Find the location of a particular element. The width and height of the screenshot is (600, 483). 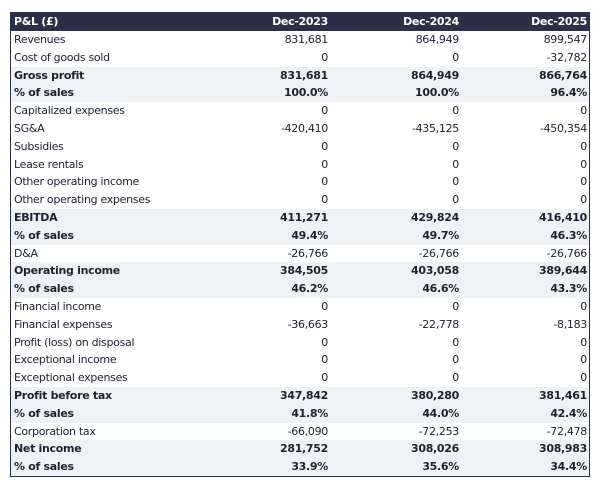

table-row: Profit (loss) on disposal 0 0 0 is located at coordinates (300, 343).